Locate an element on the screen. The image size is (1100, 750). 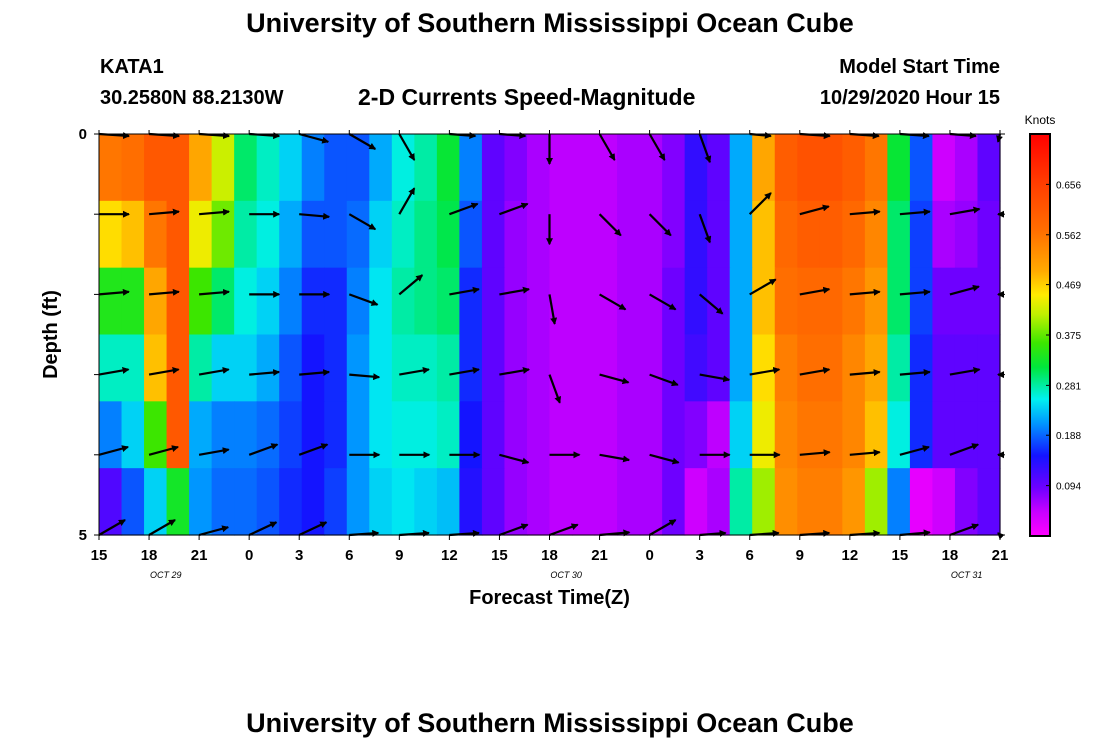
x-tick-label: 3 is located at coordinates (699, 555).